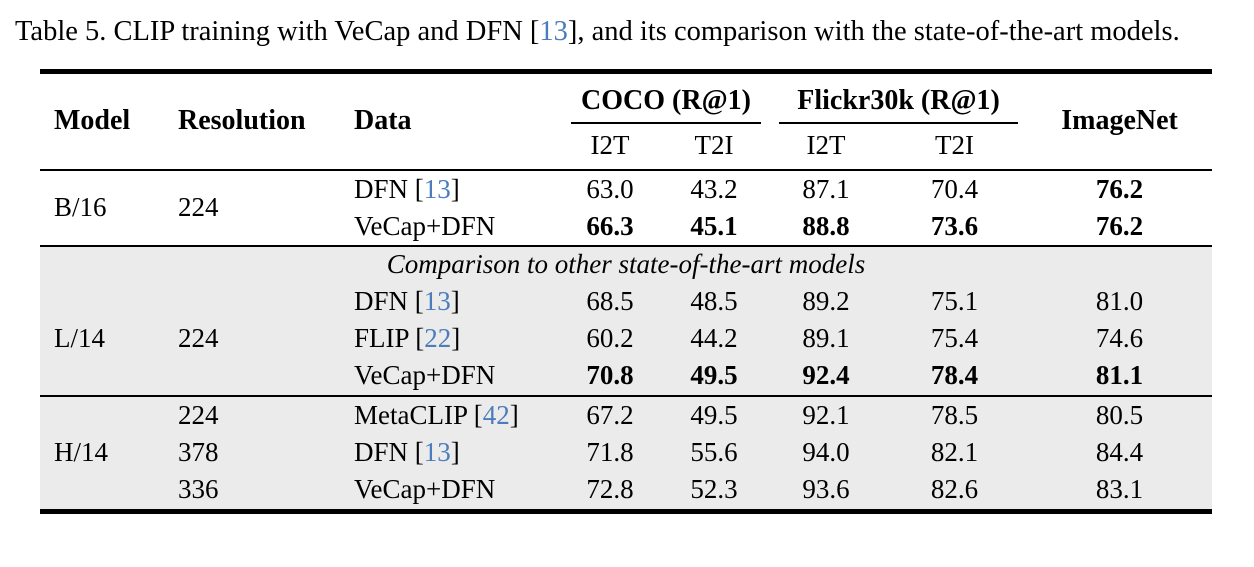  Describe the element at coordinates (826, 375) in the screenshot. I see `metric-value: 92.4` at that location.